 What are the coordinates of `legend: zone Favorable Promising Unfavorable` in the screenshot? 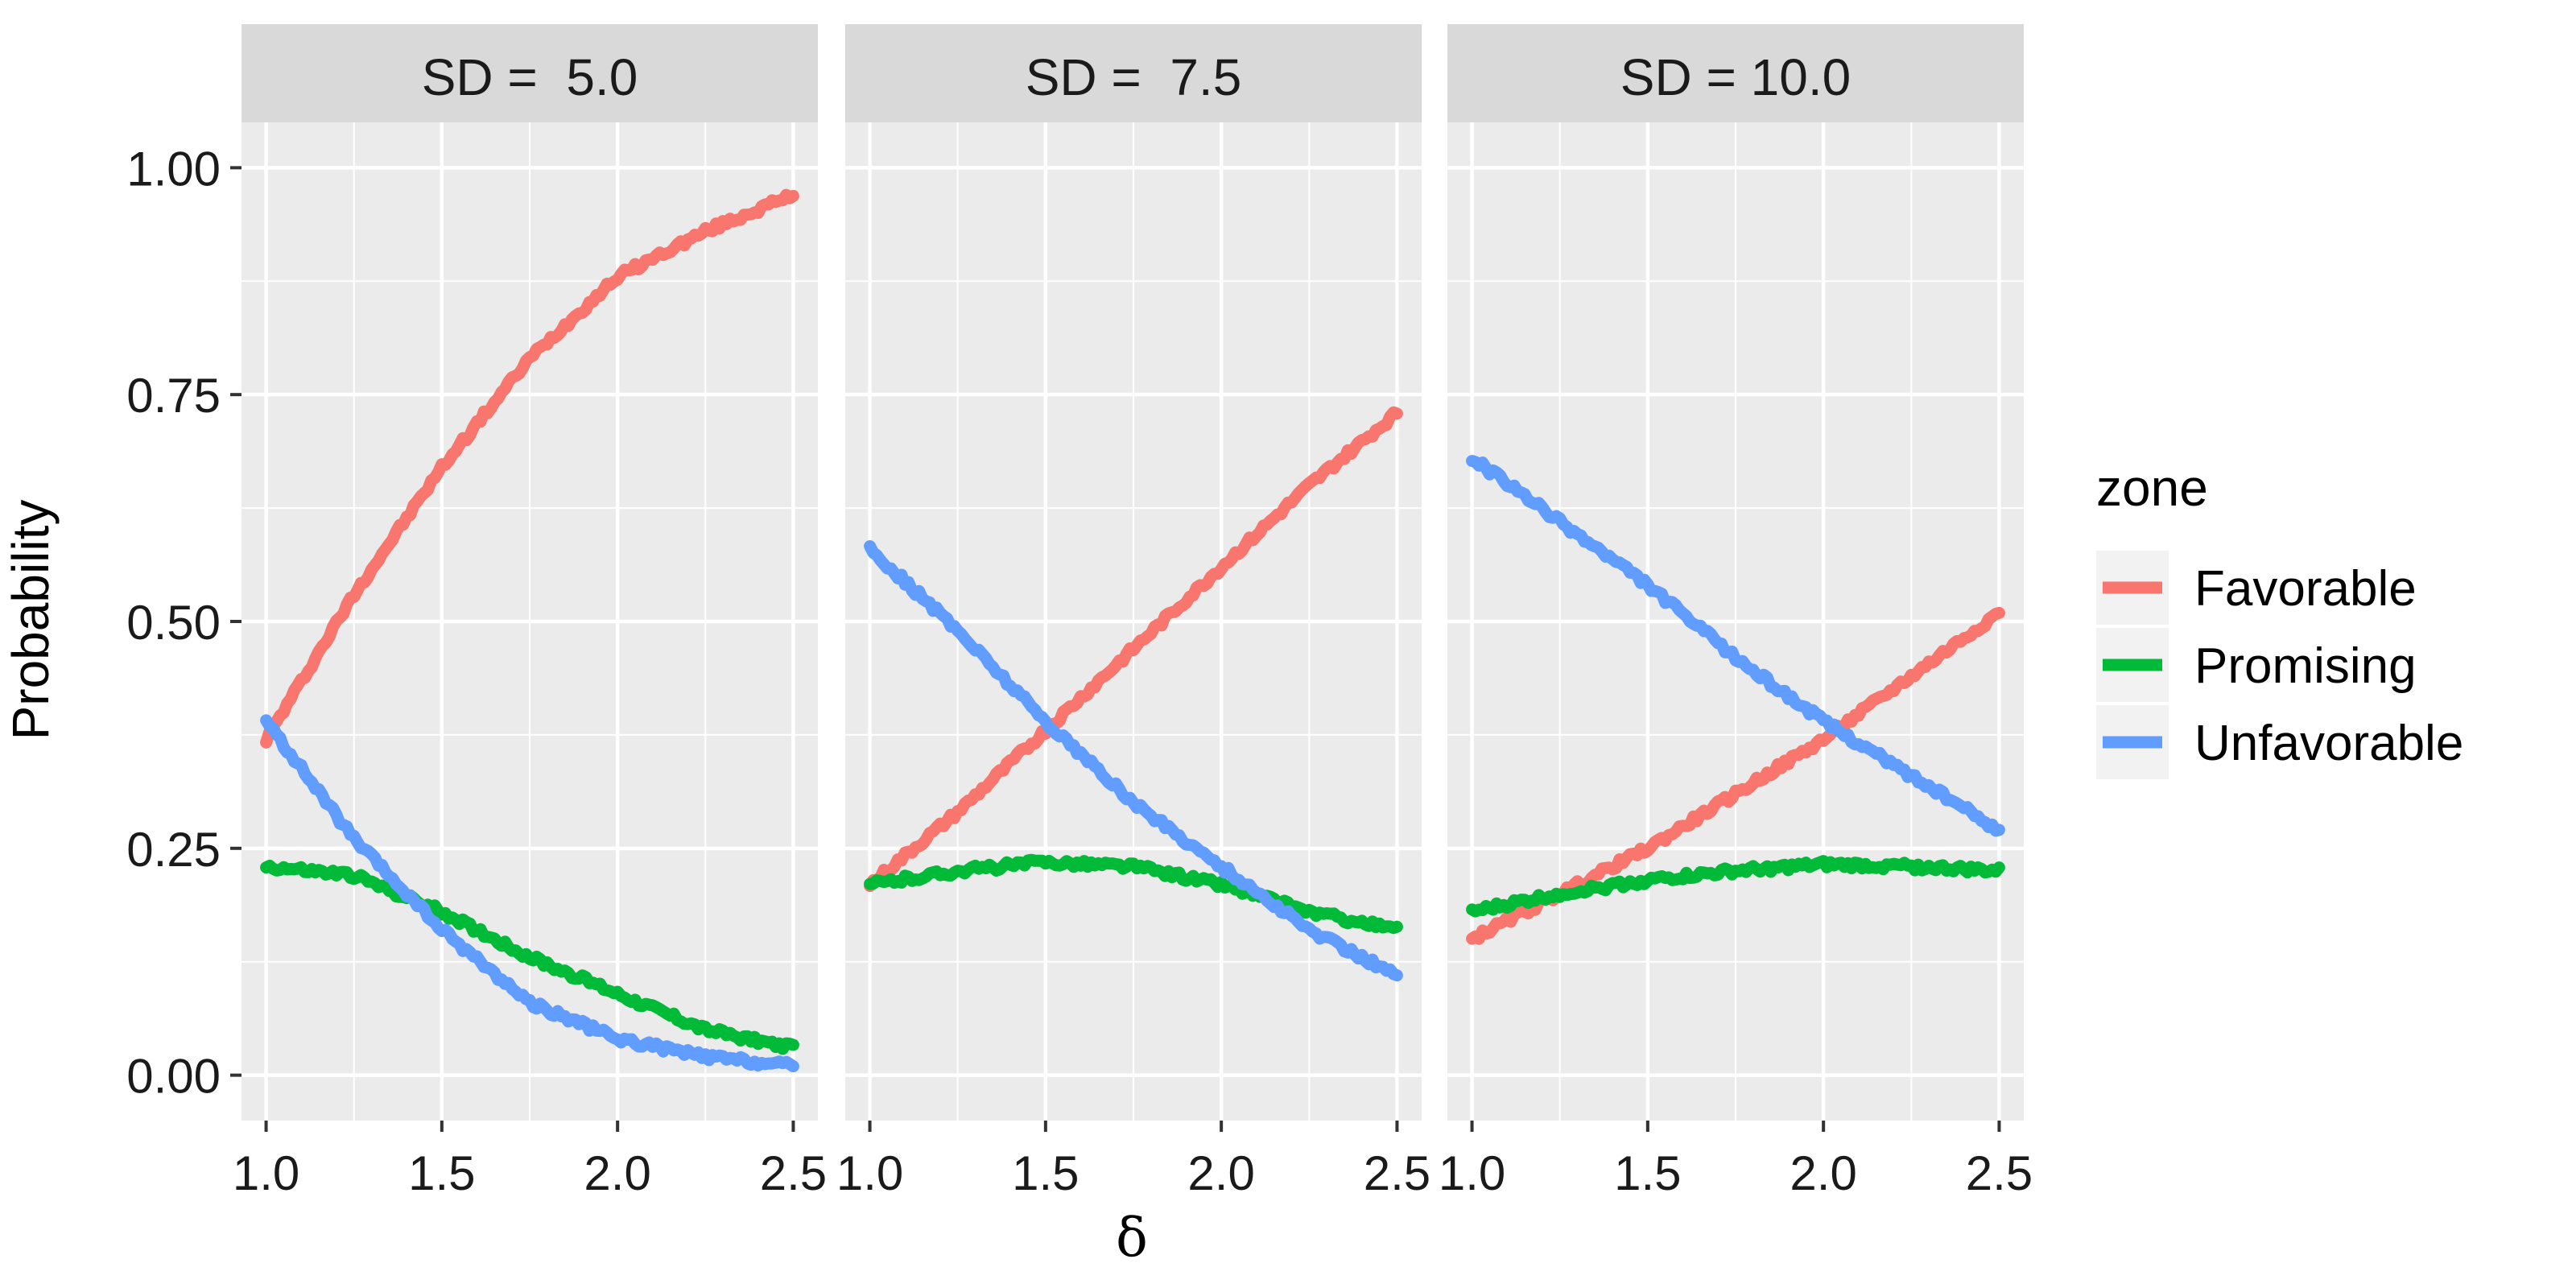 It's located at (2279, 619).